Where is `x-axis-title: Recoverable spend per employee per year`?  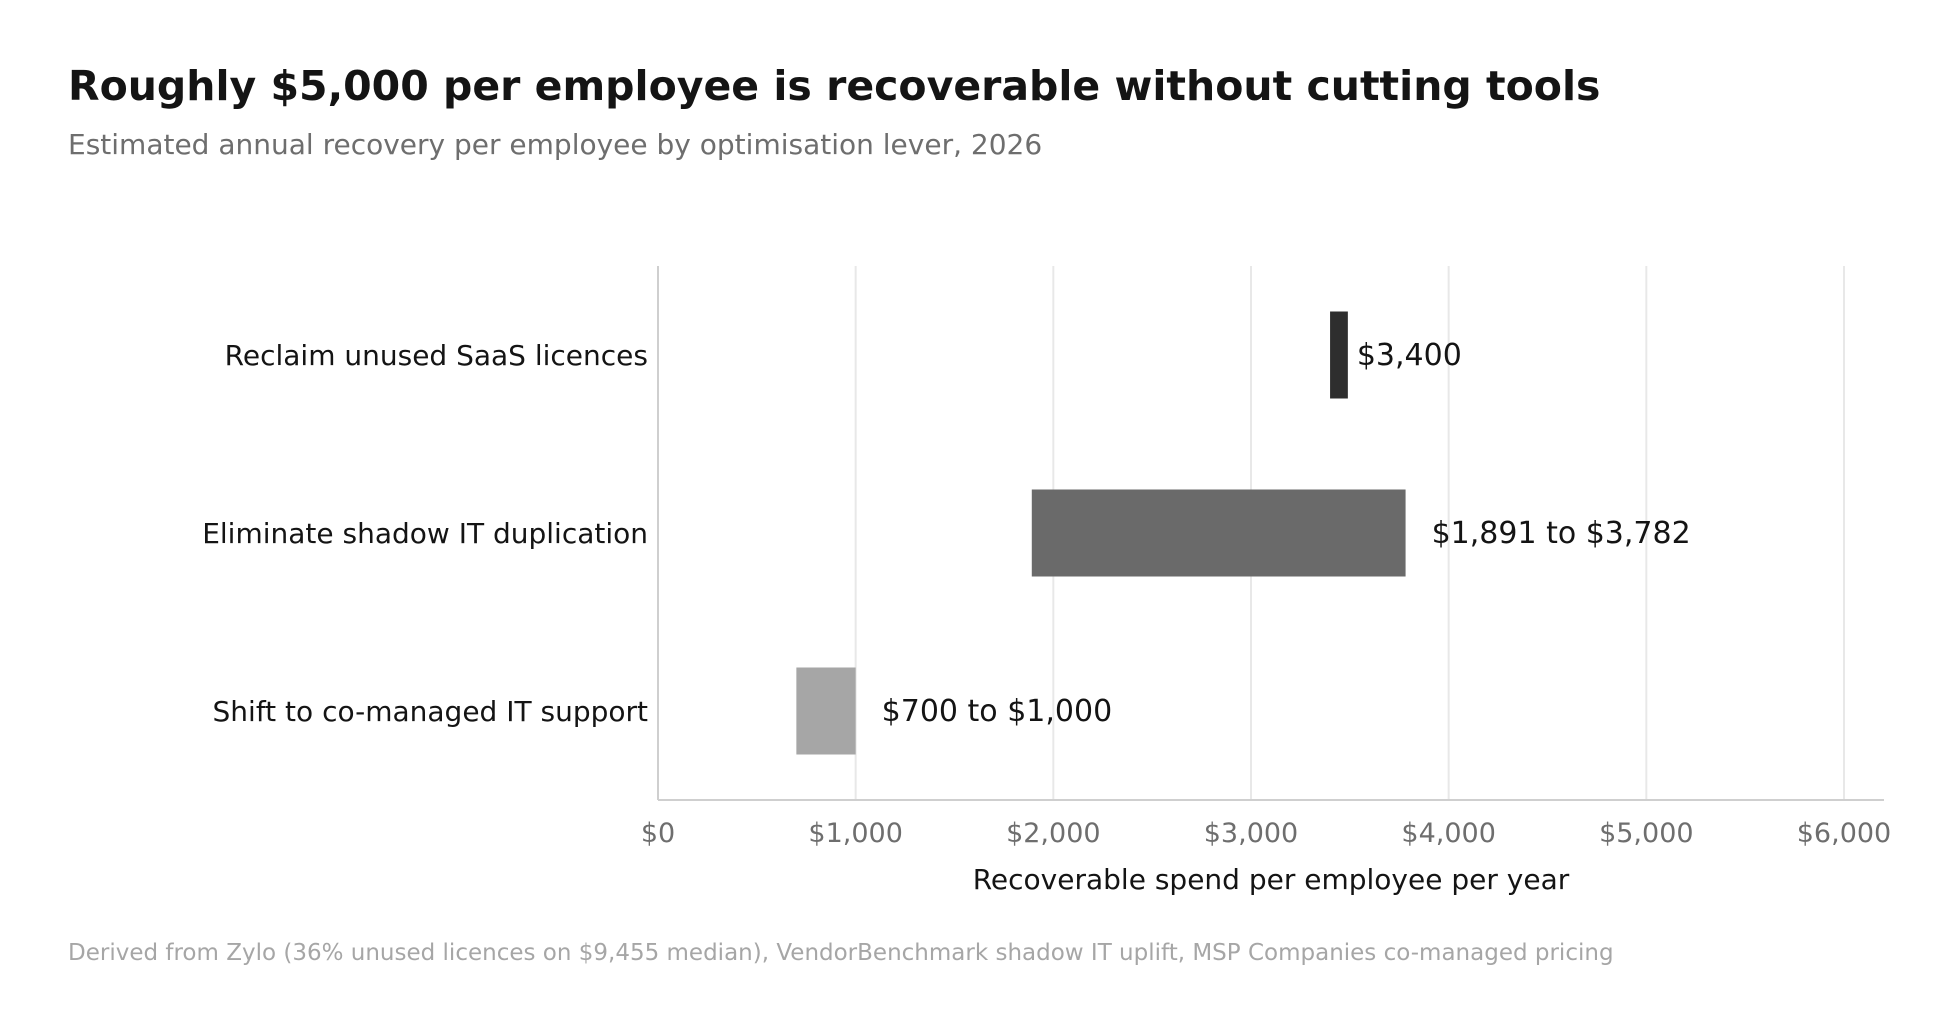 x-axis-title: Recoverable spend per employee per year is located at coordinates (1271, 879).